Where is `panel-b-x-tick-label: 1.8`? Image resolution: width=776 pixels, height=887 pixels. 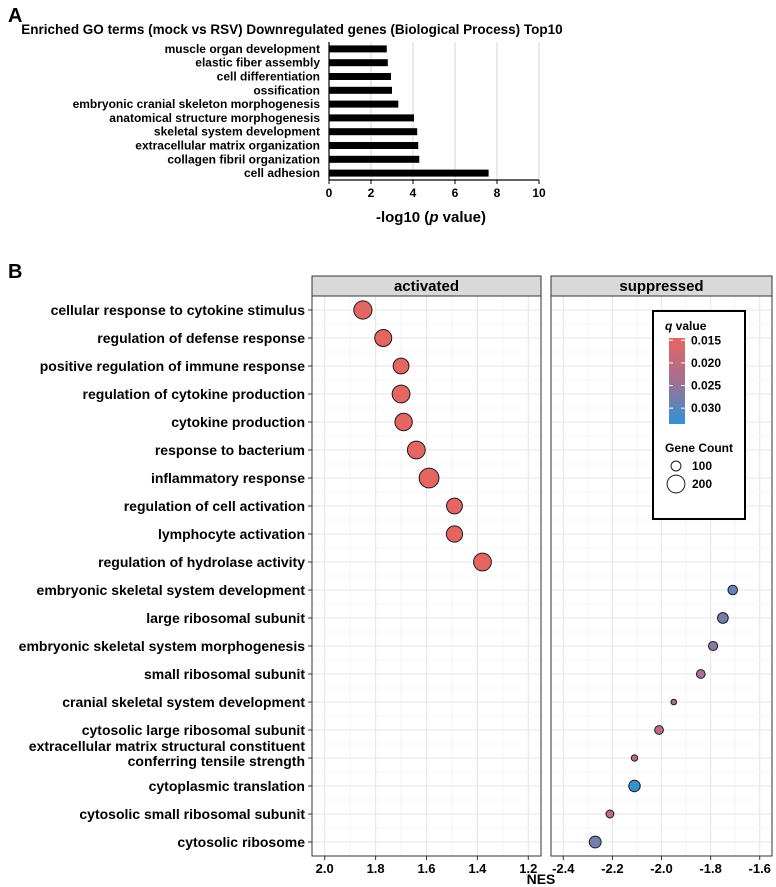
panel-b-x-tick-label: 1.8 is located at coordinates (376, 868).